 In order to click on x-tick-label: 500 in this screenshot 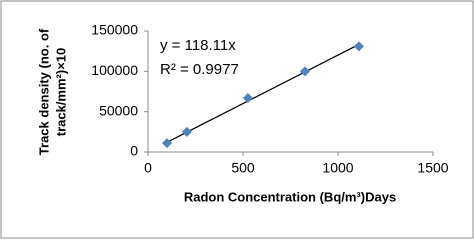, I will do `click(243, 168)`.